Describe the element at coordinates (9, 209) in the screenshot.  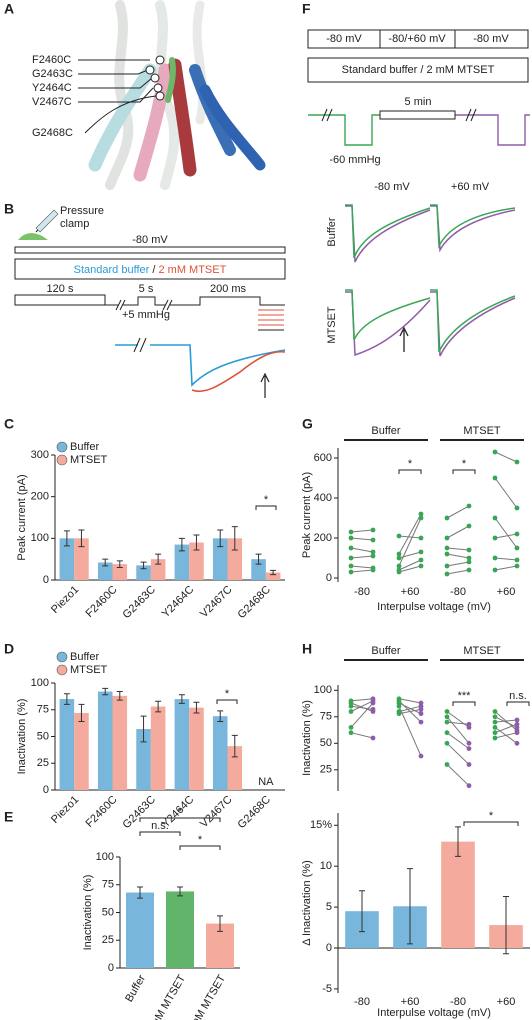
I see `panel-label: B` at that location.